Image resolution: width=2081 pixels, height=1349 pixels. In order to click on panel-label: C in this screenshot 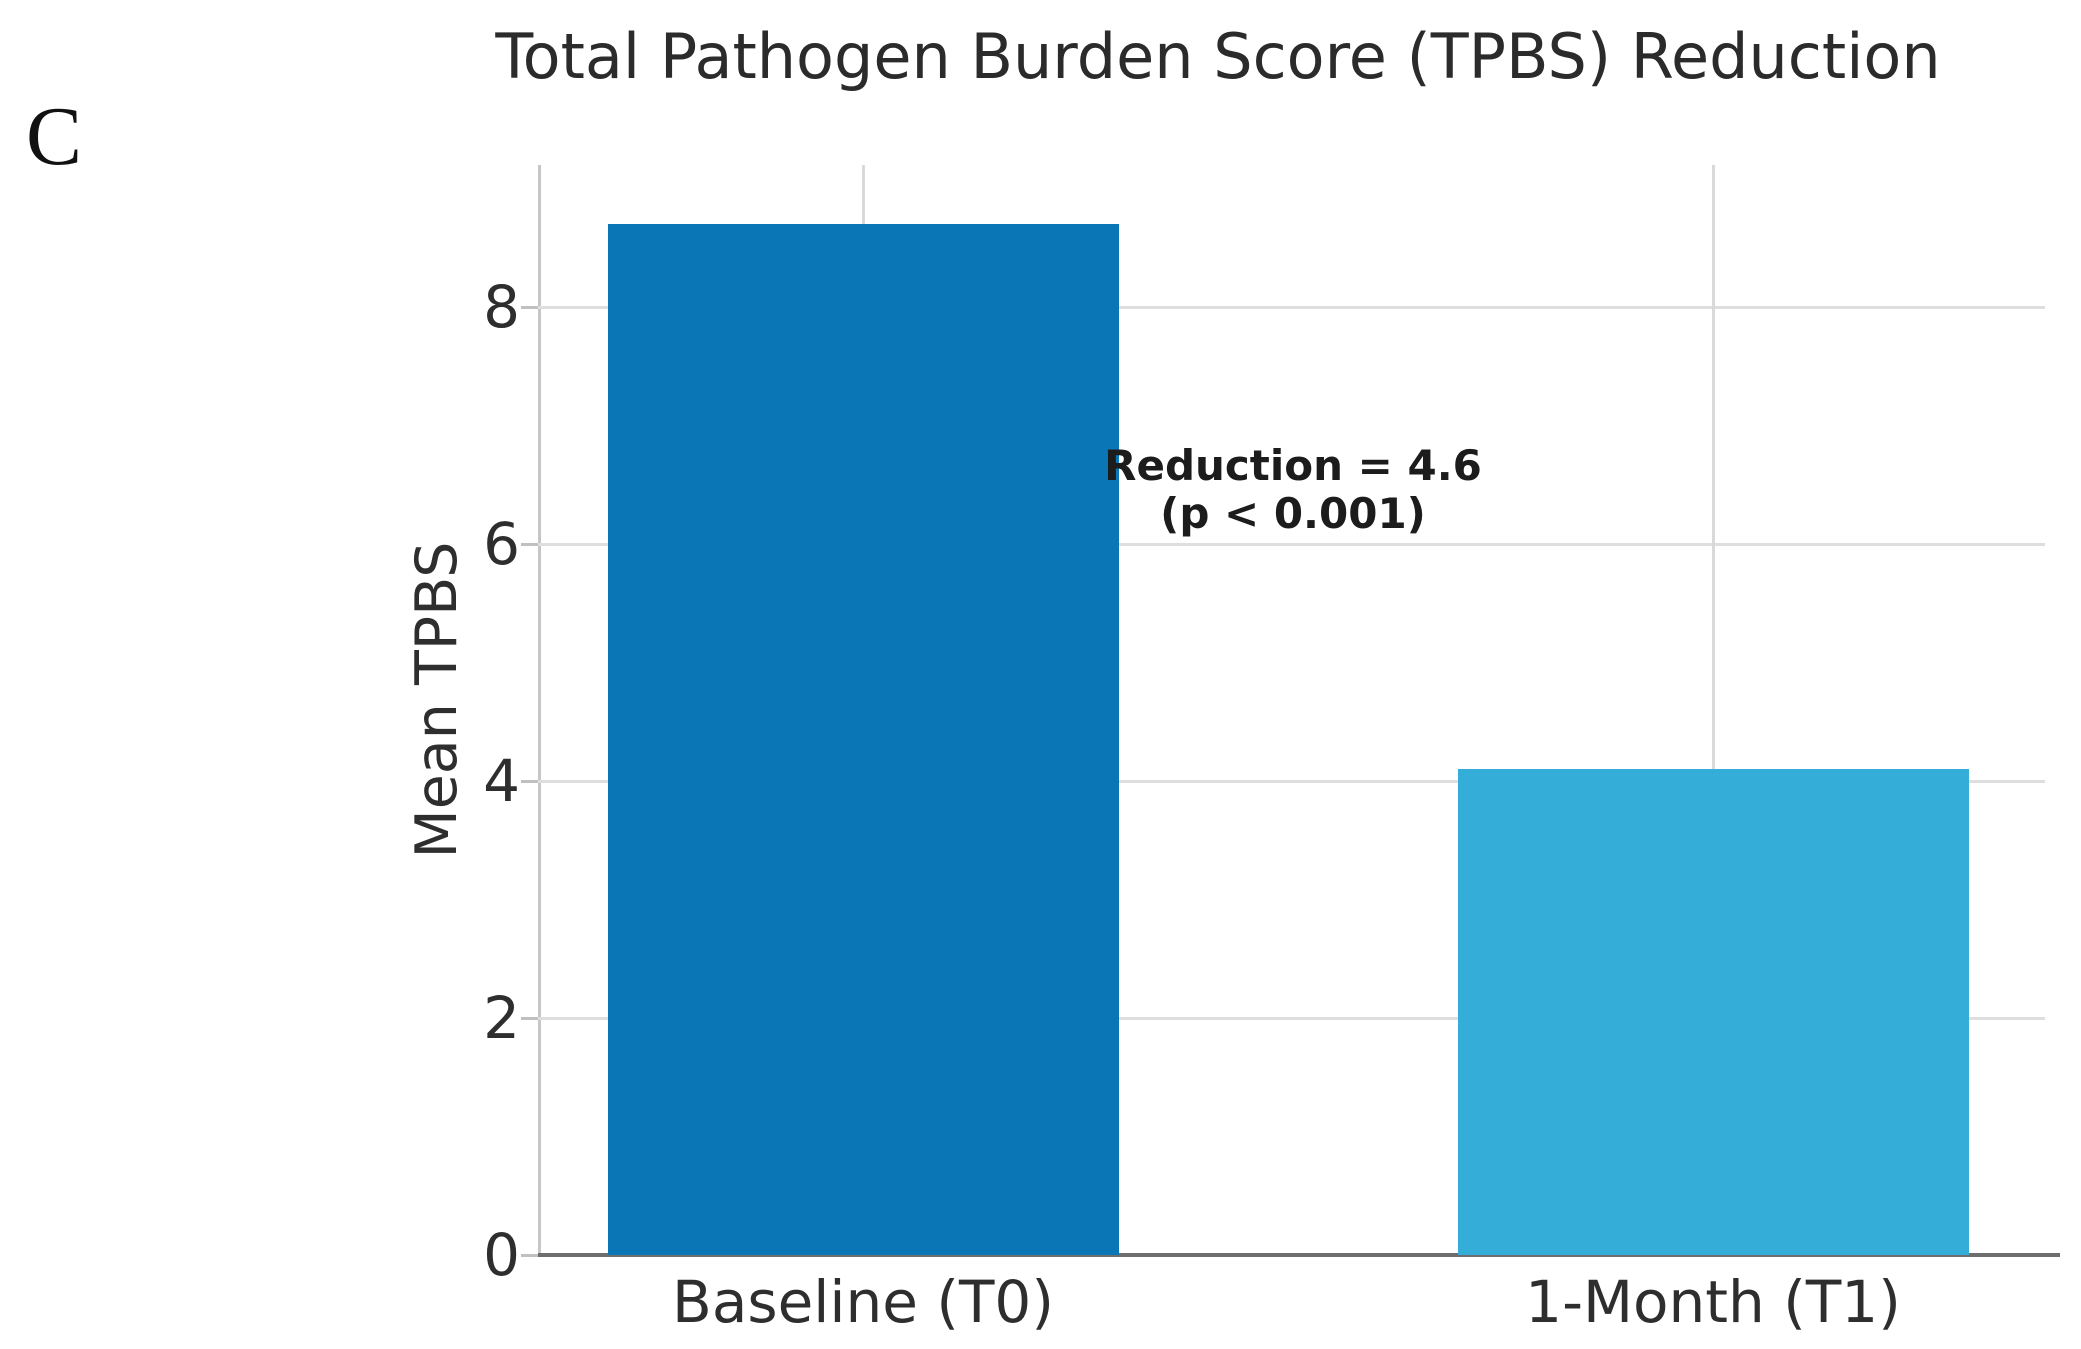, I will do `click(54, 136)`.